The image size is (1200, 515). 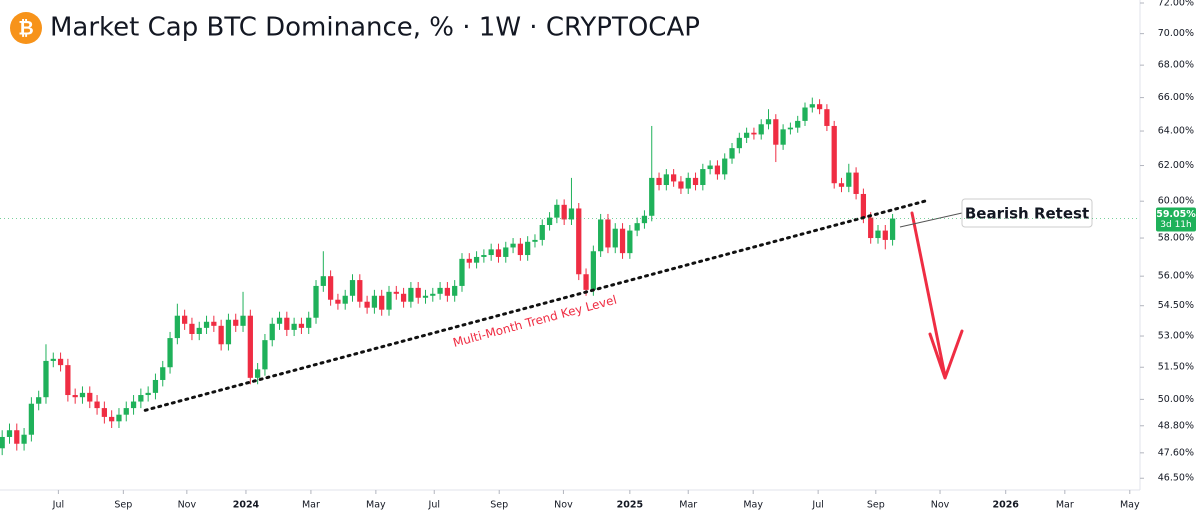 I want to click on y-tick-label: 66.00%, so click(x=1176, y=97).